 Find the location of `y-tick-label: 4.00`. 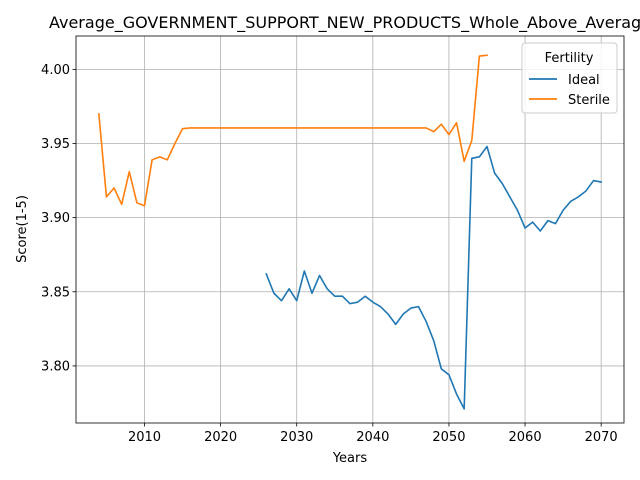

y-tick-label: 4.00 is located at coordinates (55, 70).